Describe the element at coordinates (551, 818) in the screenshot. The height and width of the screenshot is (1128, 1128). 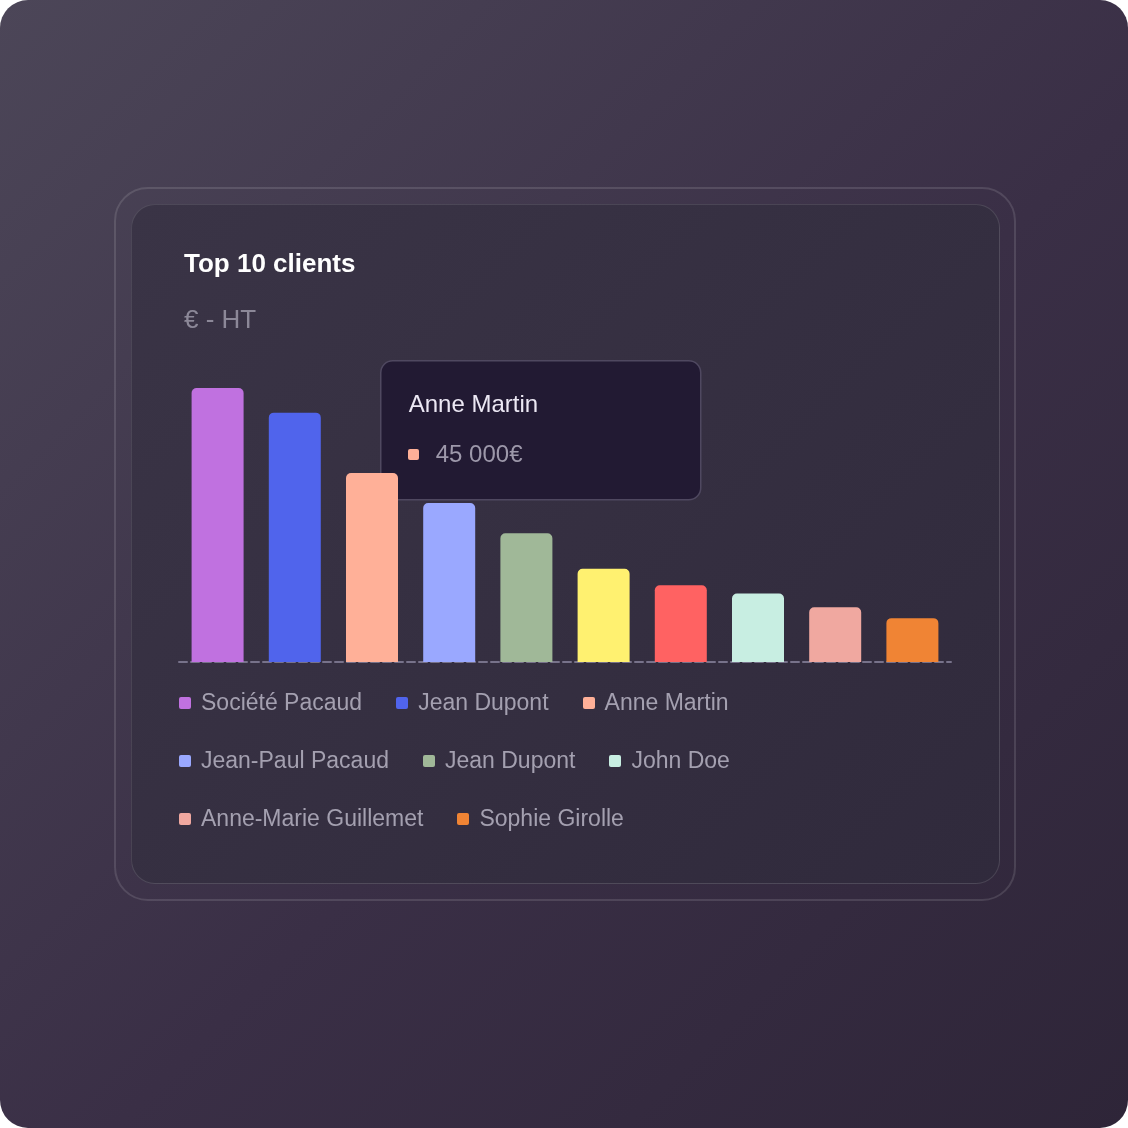
I see `legend-label: Sophie Girolle` at that location.